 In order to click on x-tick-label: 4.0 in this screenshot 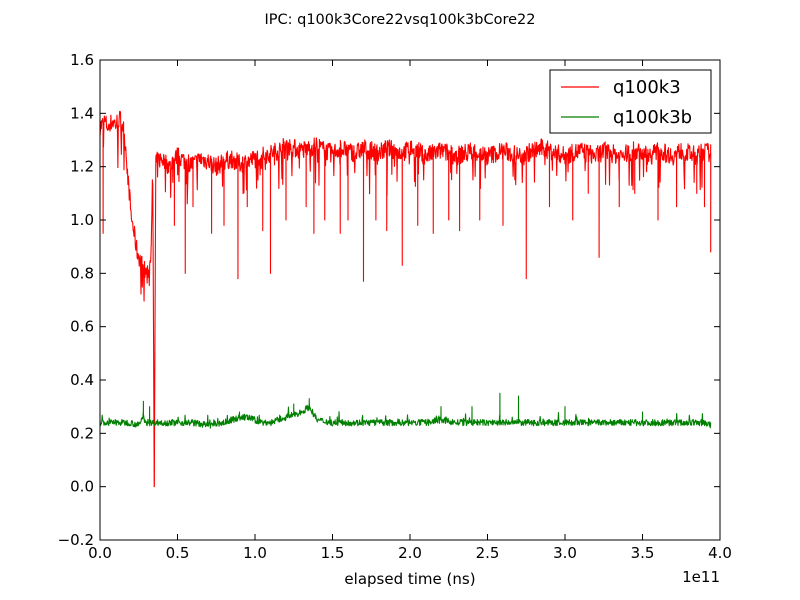, I will do `click(720, 553)`.